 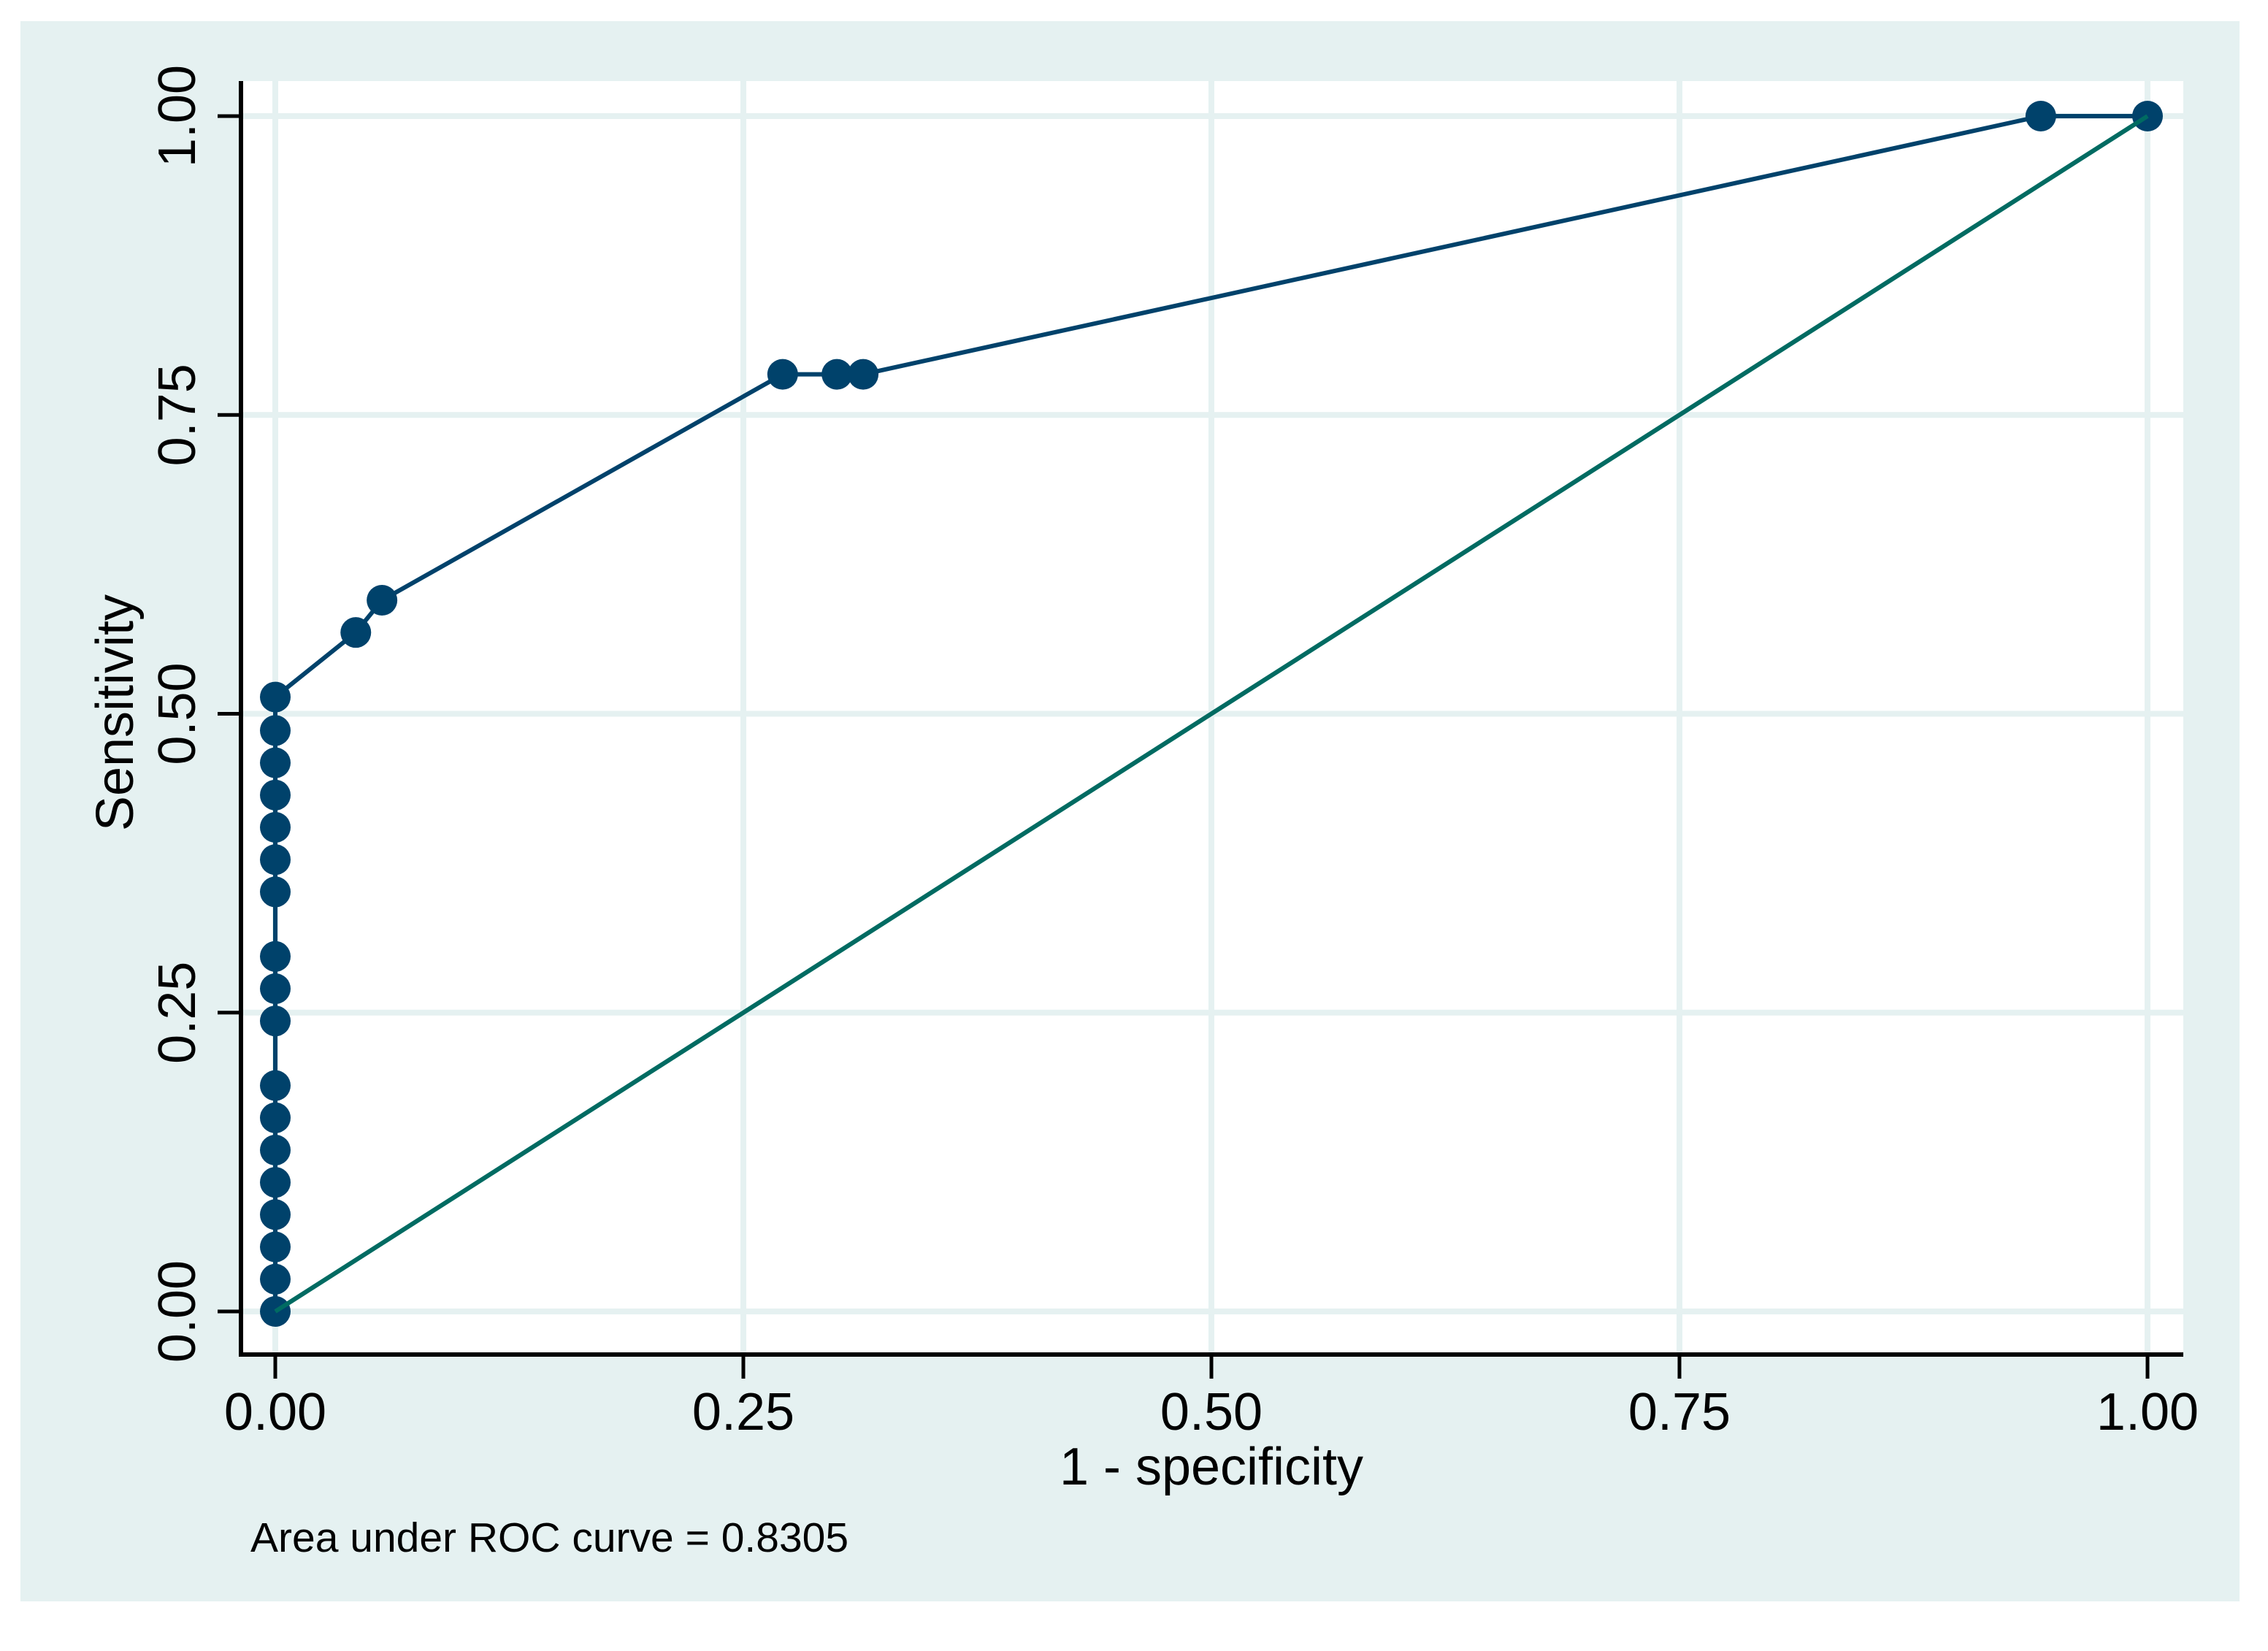 What do you see at coordinates (275, 1412) in the screenshot?
I see `x-tick-label: 0.00` at bounding box center [275, 1412].